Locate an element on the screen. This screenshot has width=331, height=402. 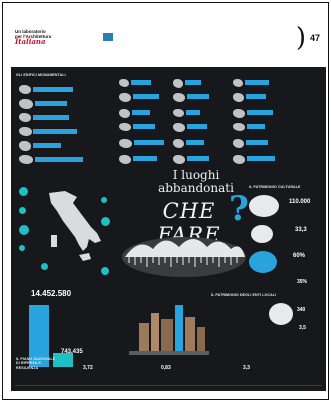
title-line-2: abbandonati is located at coordinates (196, 187).